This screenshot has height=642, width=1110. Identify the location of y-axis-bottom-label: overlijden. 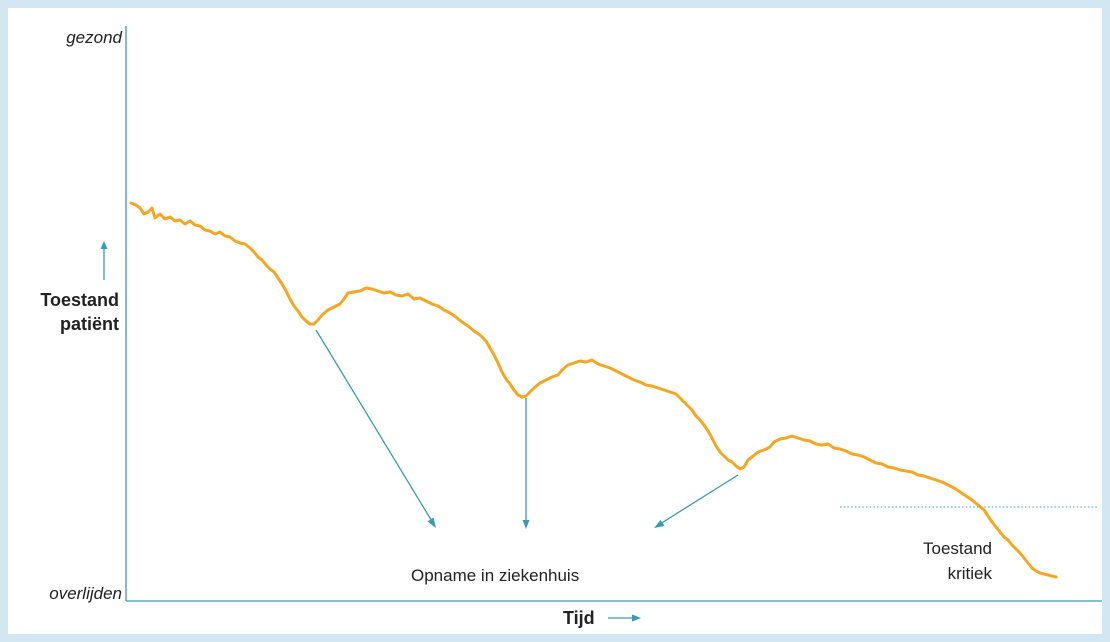
(85, 593).